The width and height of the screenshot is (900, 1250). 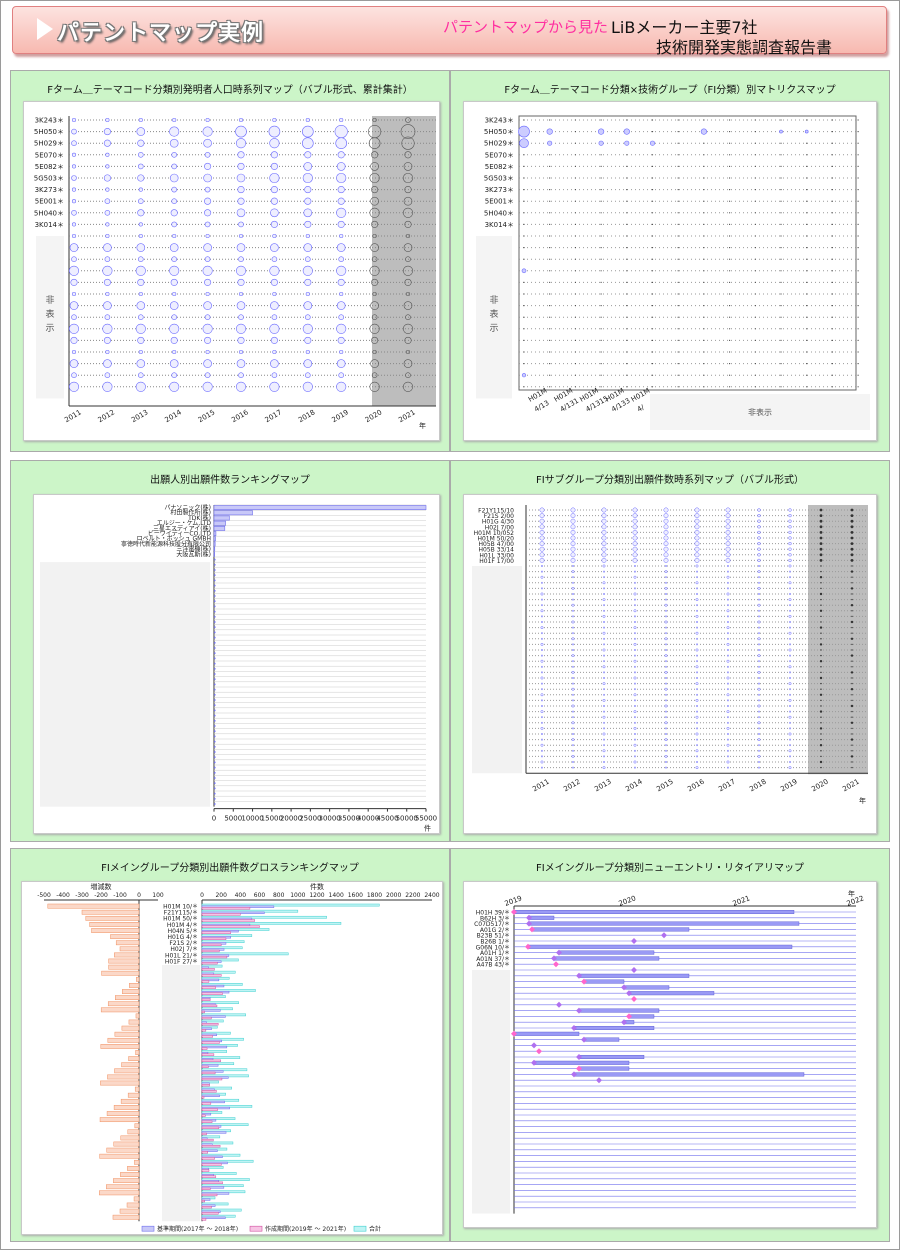 What do you see at coordinates (387, 819) in the screenshot?
I see `x-tick-label: 45000` at bounding box center [387, 819].